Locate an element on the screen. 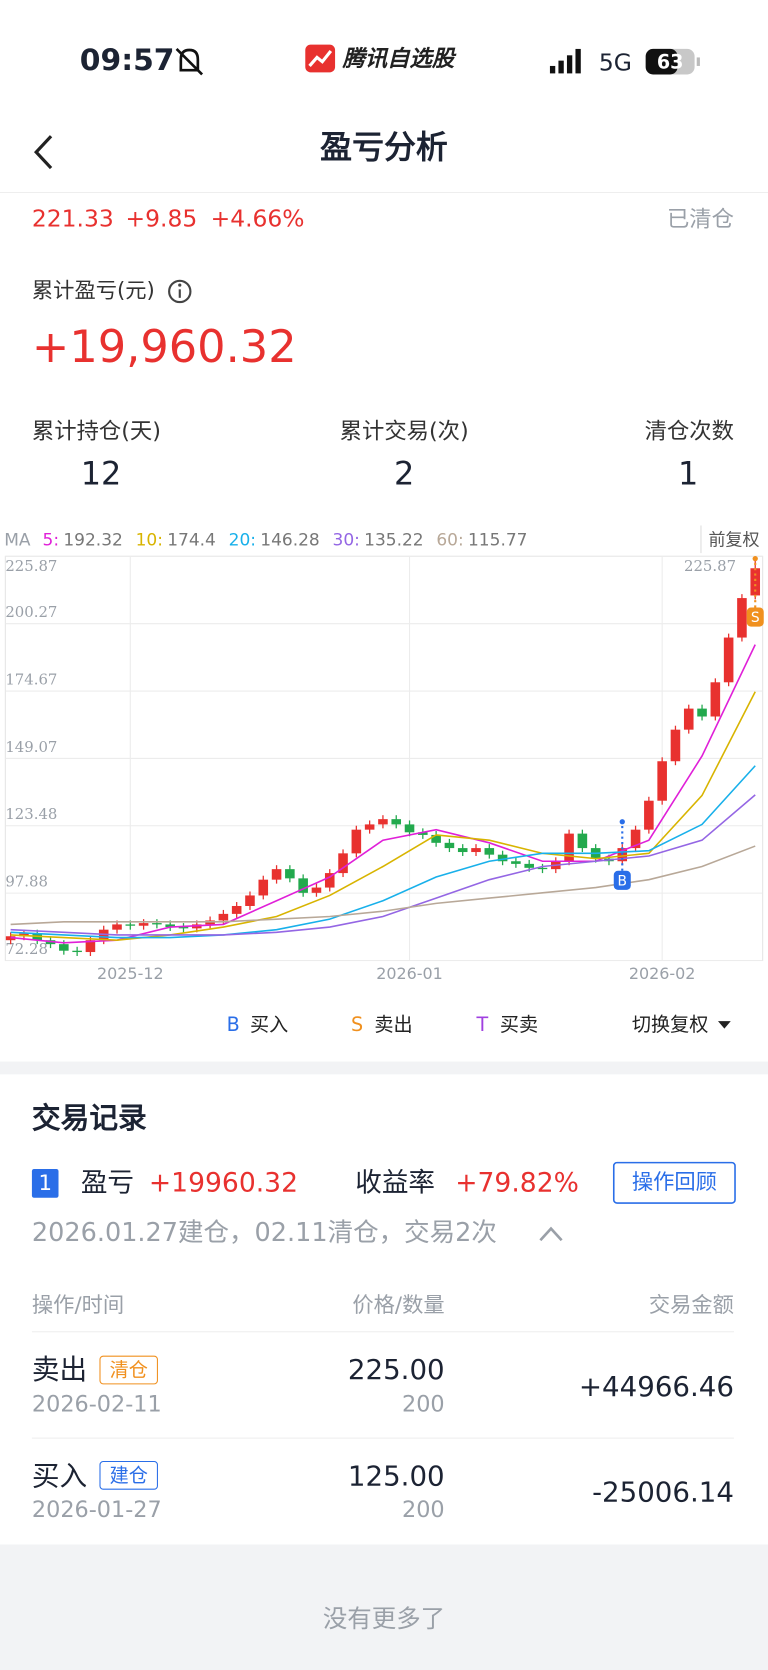  collapse-icon is located at coordinates (551, 1234).